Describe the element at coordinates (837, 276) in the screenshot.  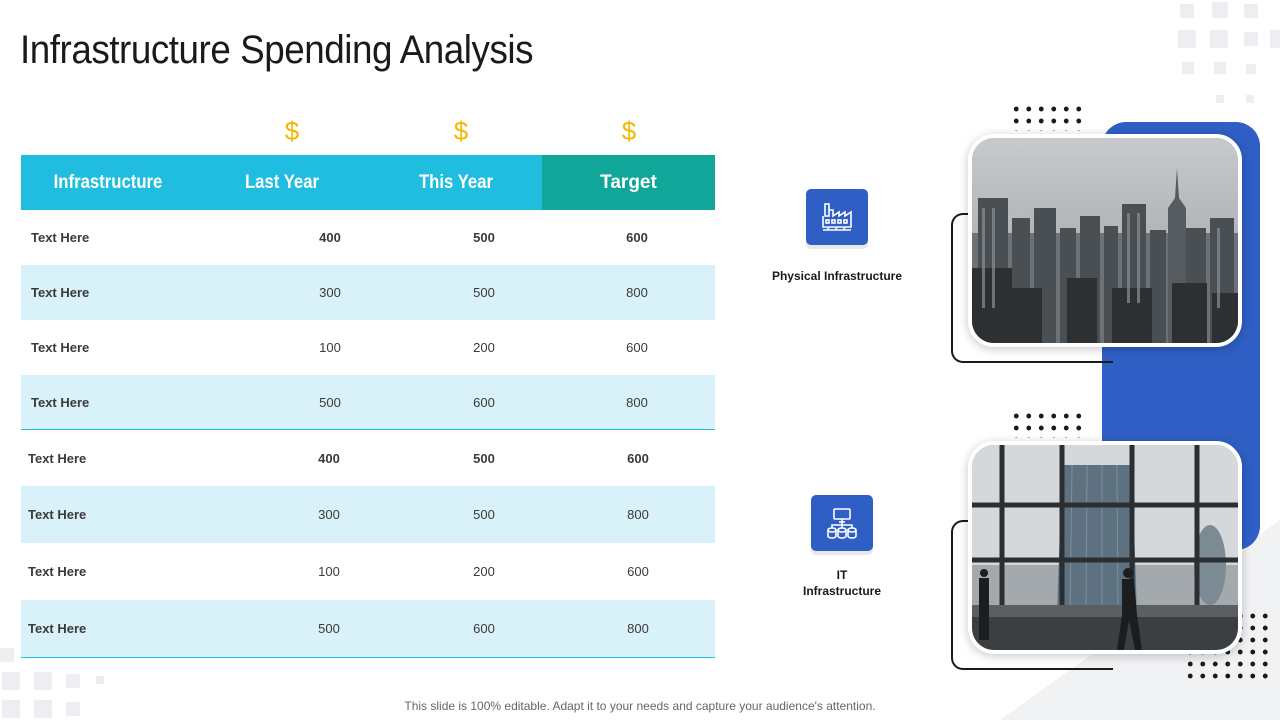
I see `physical-infrastructure-label: Physical Infrastructure` at that location.